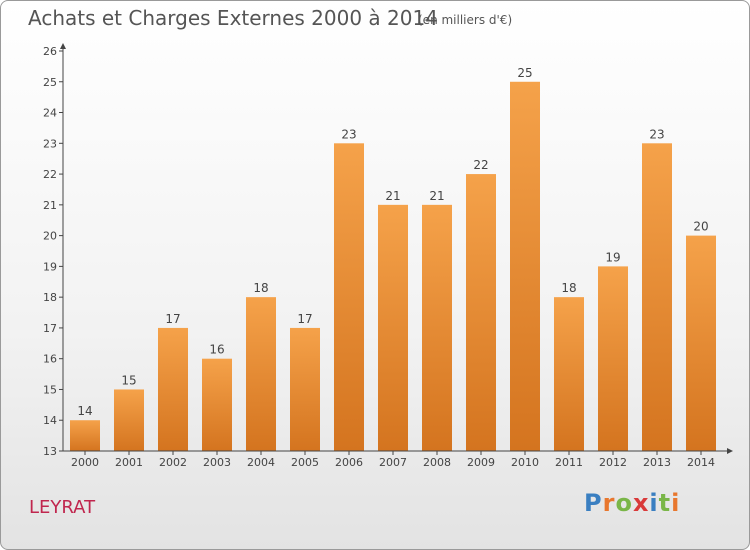 The height and width of the screenshot is (550, 750). Describe the element at coordinates (624, 503) in the screenshot. I see `logo-letter: o` at that location.